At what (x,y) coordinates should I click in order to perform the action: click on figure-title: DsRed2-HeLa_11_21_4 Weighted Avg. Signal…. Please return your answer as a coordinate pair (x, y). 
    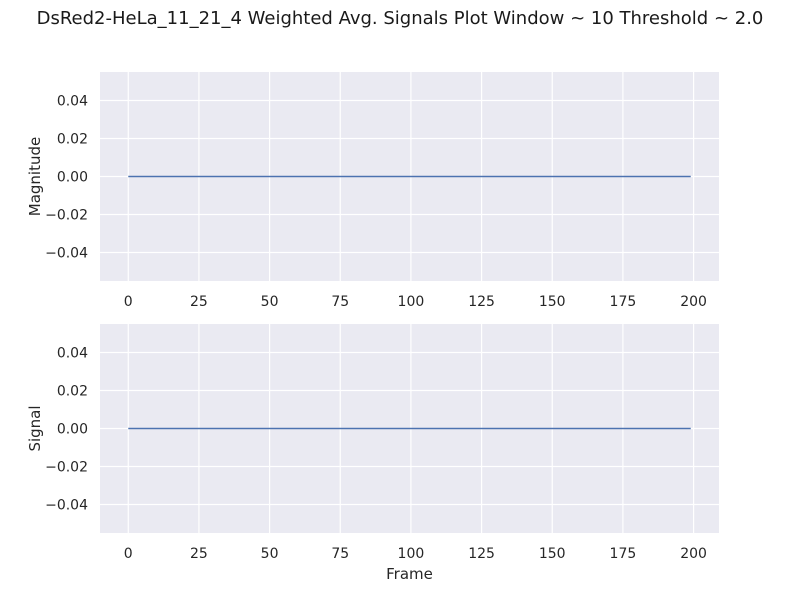
    Looking at the image, I should click on (400, 18).